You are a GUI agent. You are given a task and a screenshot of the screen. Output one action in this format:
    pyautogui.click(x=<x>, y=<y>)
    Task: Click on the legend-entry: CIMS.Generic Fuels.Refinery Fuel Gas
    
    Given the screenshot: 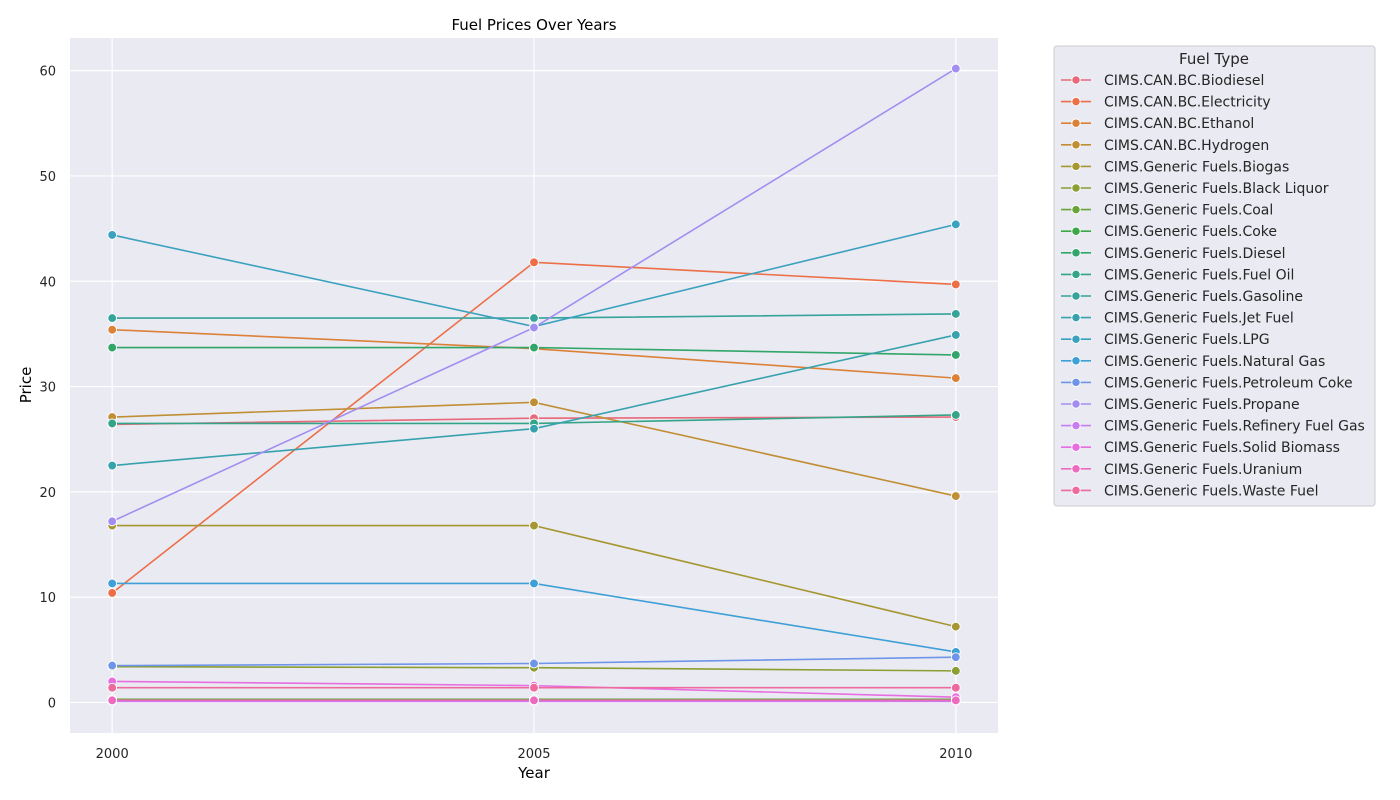 What is the action you would take?
    pyautogui.click(x=1234, y=427)
    